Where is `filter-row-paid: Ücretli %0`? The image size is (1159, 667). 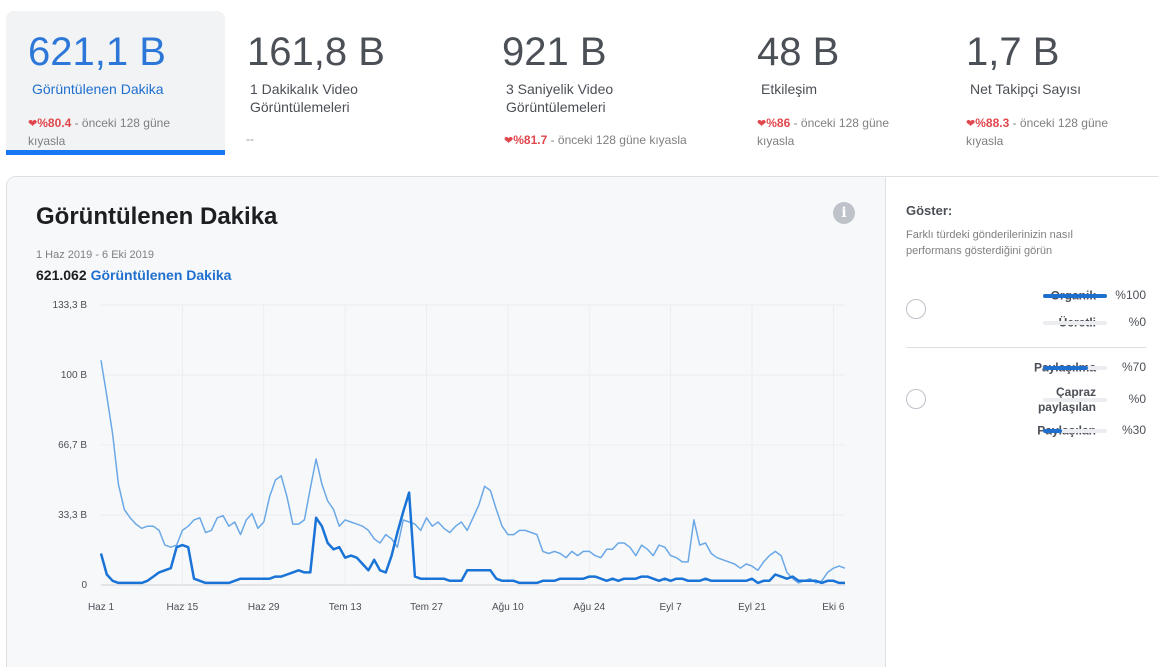 filter-row-paid: Ücretli %0 is located at coordinates (1046, 323).